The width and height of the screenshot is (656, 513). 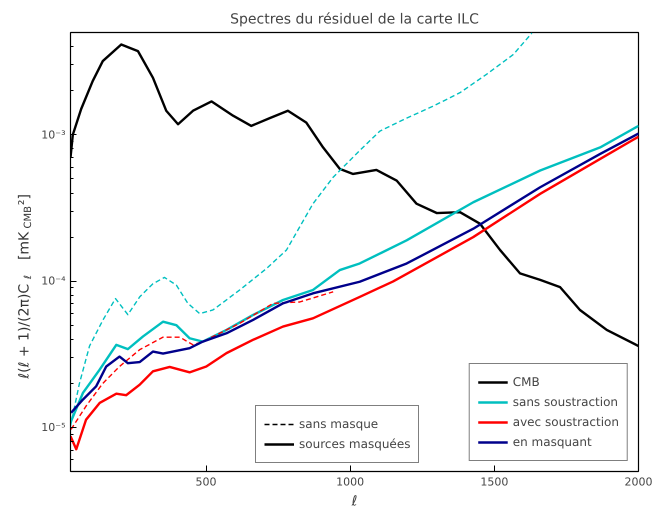 What do you see at coordinates (350, 482) in the screenshot?
I see `x-tick-label: 1000` at bounding box center [350, 482].